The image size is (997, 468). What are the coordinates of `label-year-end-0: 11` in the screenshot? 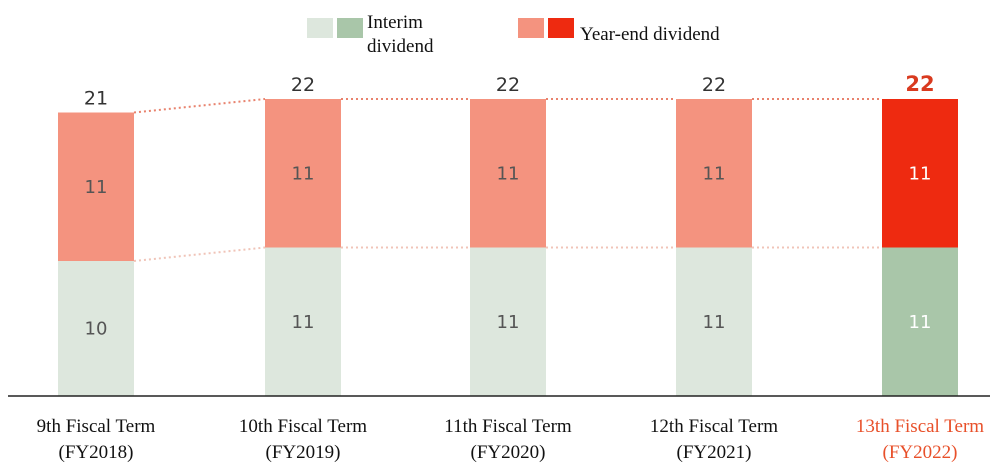 It's located at (96, 187).